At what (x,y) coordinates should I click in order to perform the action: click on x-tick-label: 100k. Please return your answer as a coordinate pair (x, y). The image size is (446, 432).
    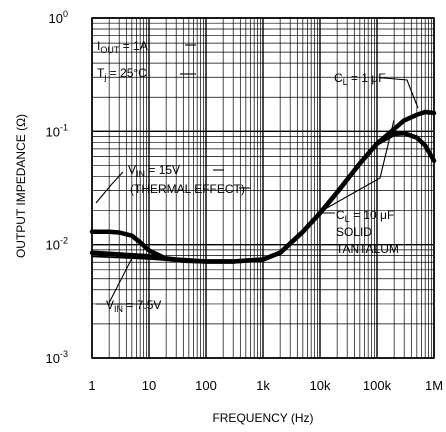
    Looking at the image, I should click on (377, 385).